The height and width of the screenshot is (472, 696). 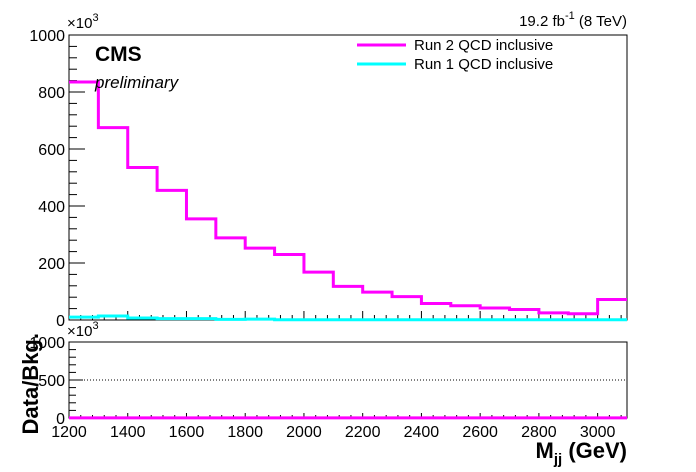 I want to click on x-tick-label: 3000, so click(x=598, y=432).